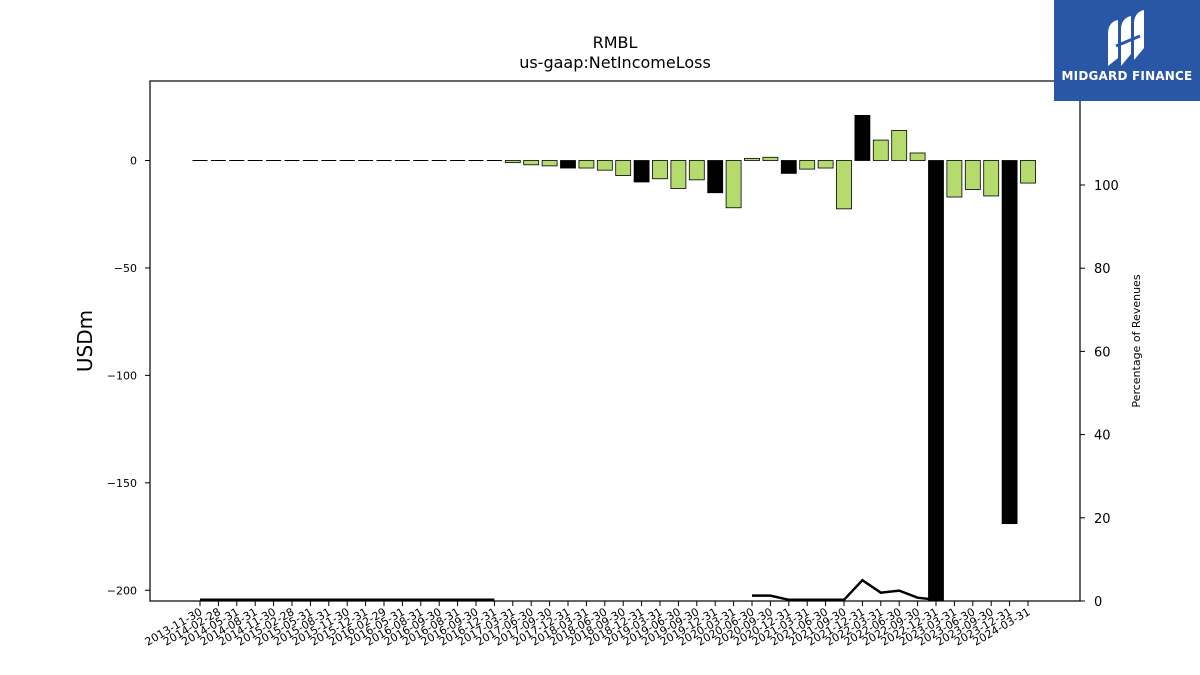  Describe the element at coordinates (1102, 352) in the screenshot. I see `y2-tick-label: 60` at that location.